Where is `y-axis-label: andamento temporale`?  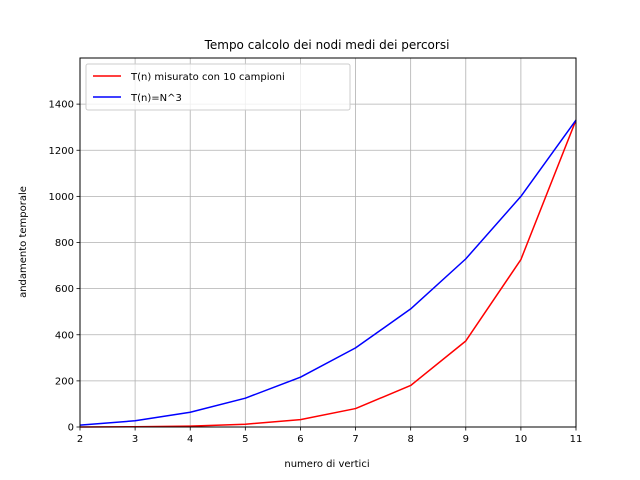 y-axis-label: andamento temporale is located at coordinates (23, 242).